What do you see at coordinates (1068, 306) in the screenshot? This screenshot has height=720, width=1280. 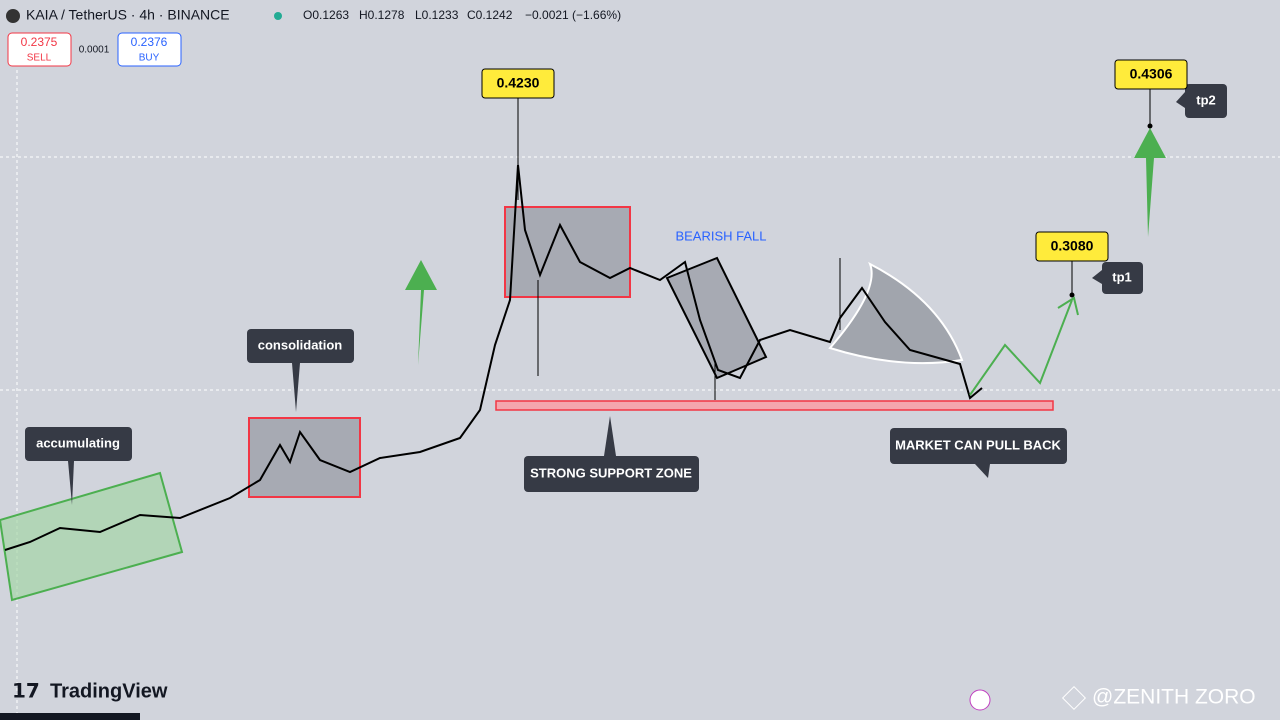 I see `forecast-arrowhead` at bounding box center [1068, 306].